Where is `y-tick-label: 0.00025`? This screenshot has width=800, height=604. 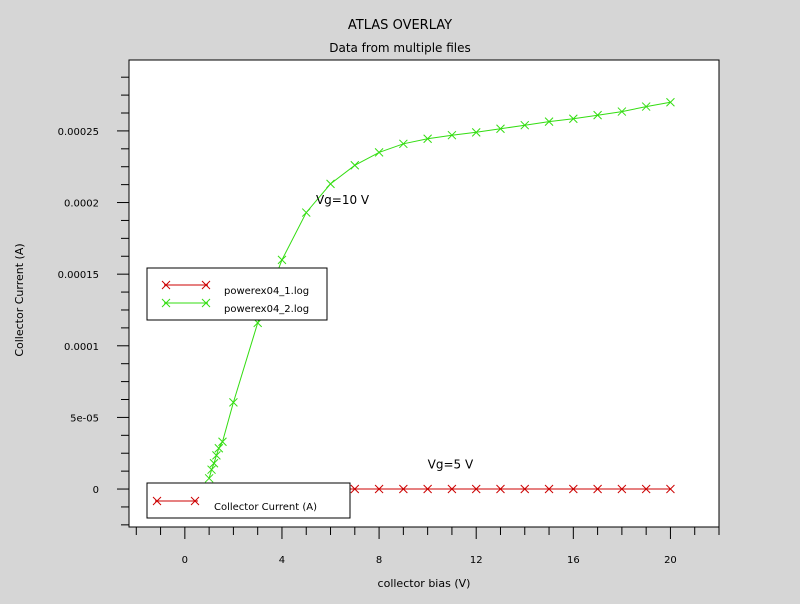 y-tick-label: 0.00025 is located at coordinates (78, 132).